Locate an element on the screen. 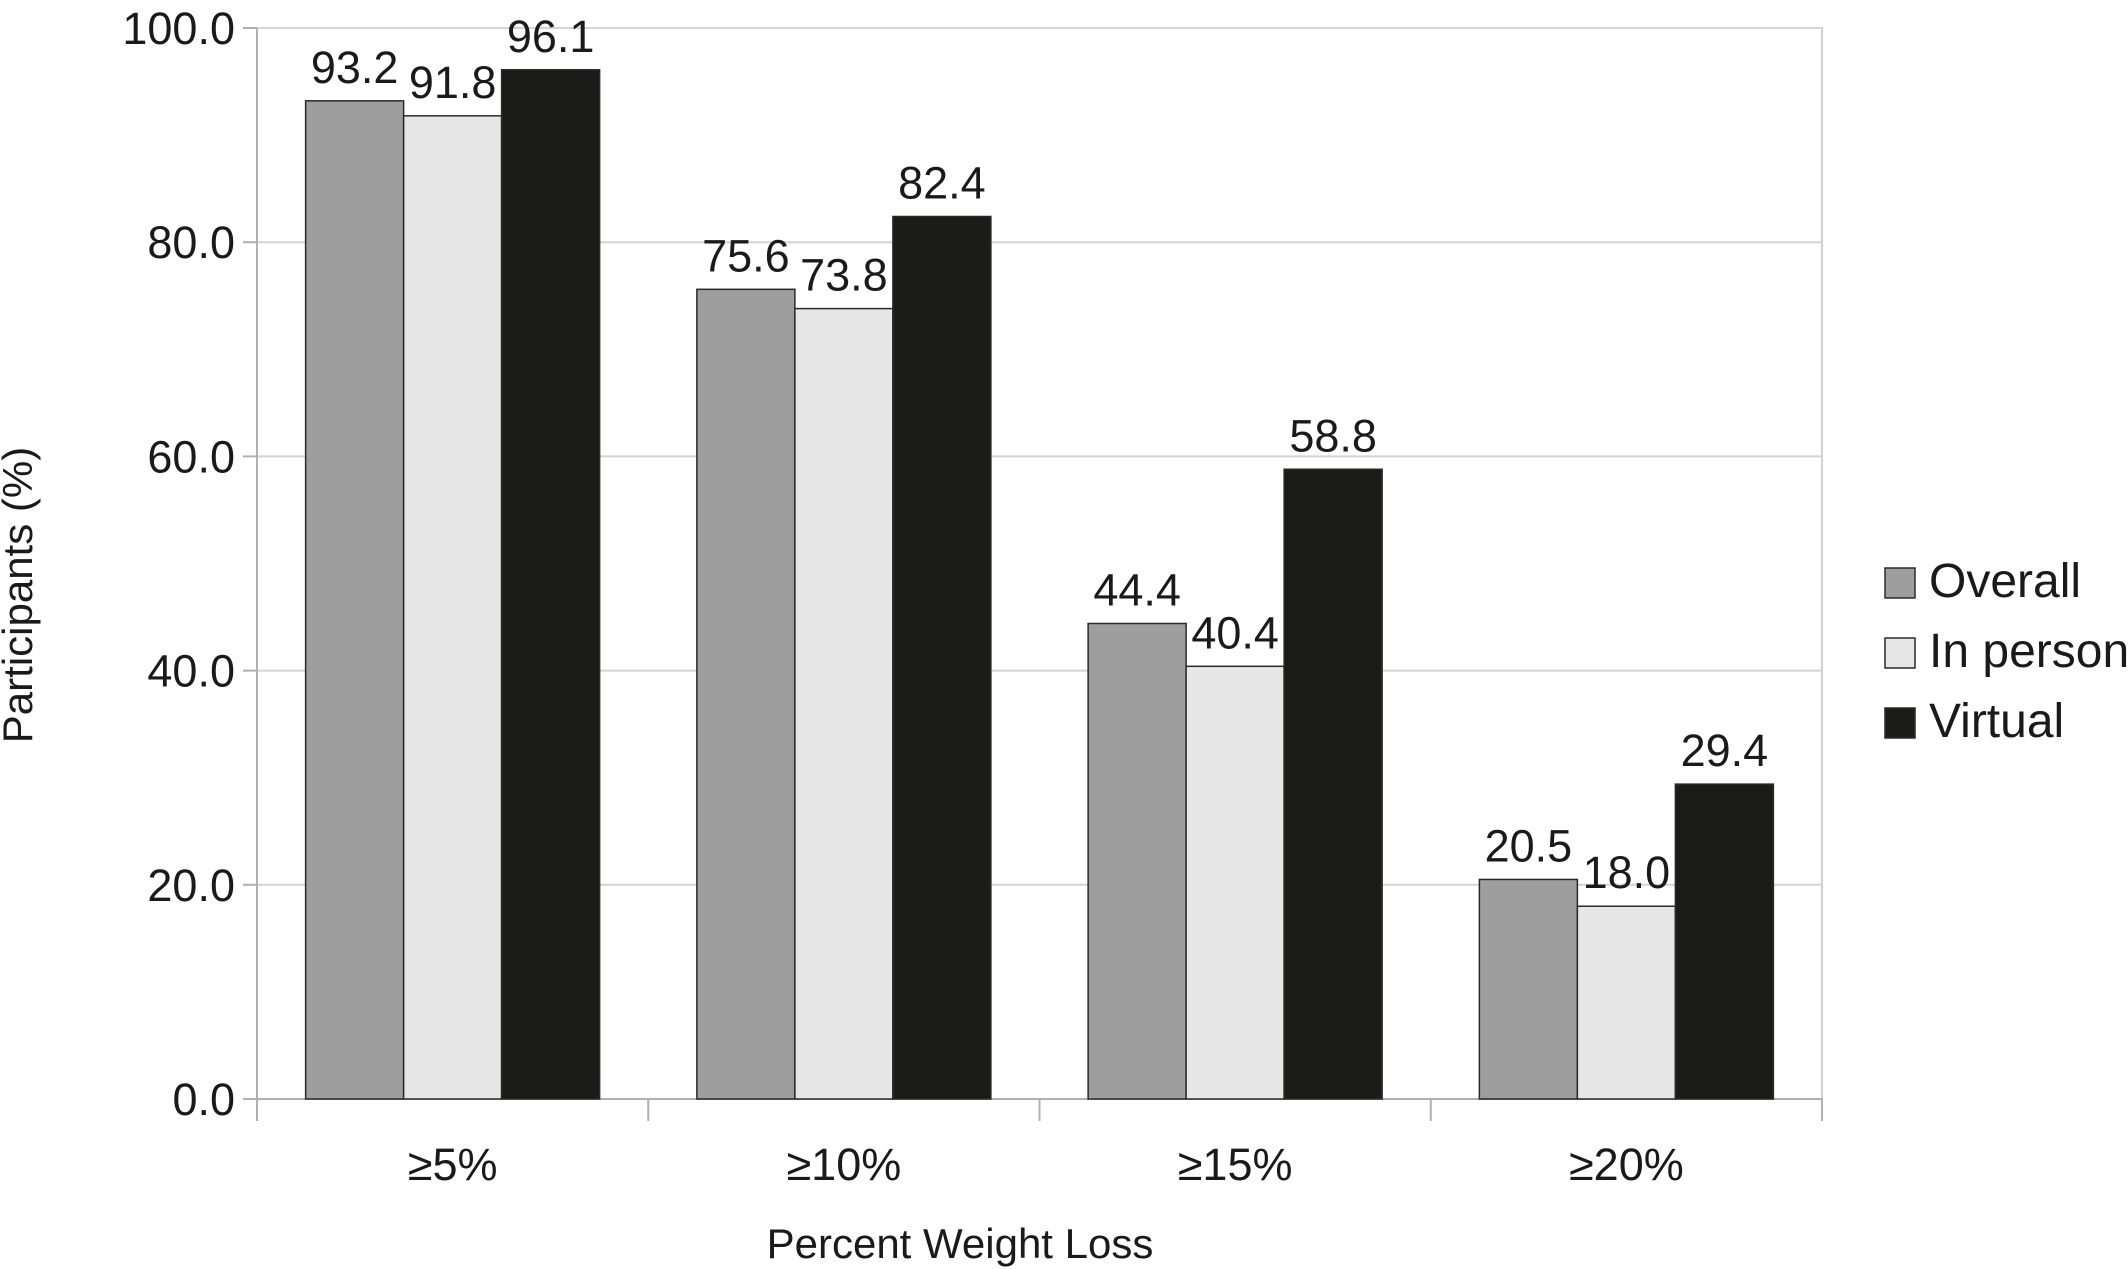  data-label: 18.0 is located at coordinates (1627, 872).